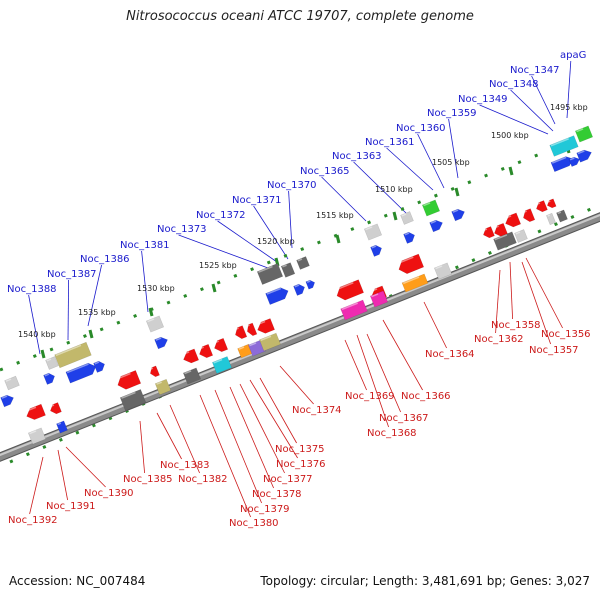 The height and width of the screenshot is (600, 600). Describe the element at coordinates (105, 259) in the screenshot. I see `forward-gene-label: Noc_1386` at that location.